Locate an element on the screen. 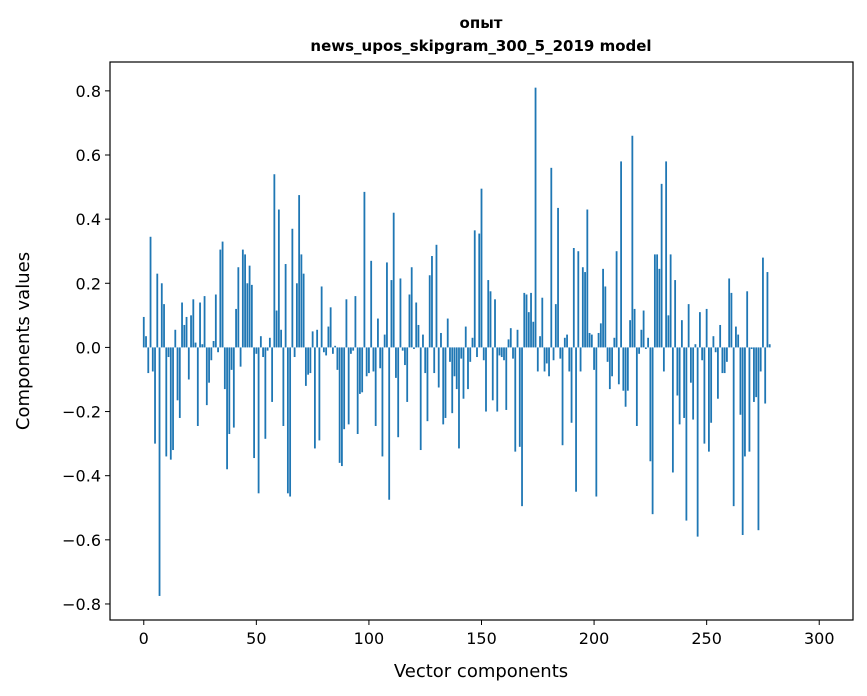 Image resolution: width=867 pixels, height=696 pixels. x-tick-label: 300 is located at coordinates (819, 638).